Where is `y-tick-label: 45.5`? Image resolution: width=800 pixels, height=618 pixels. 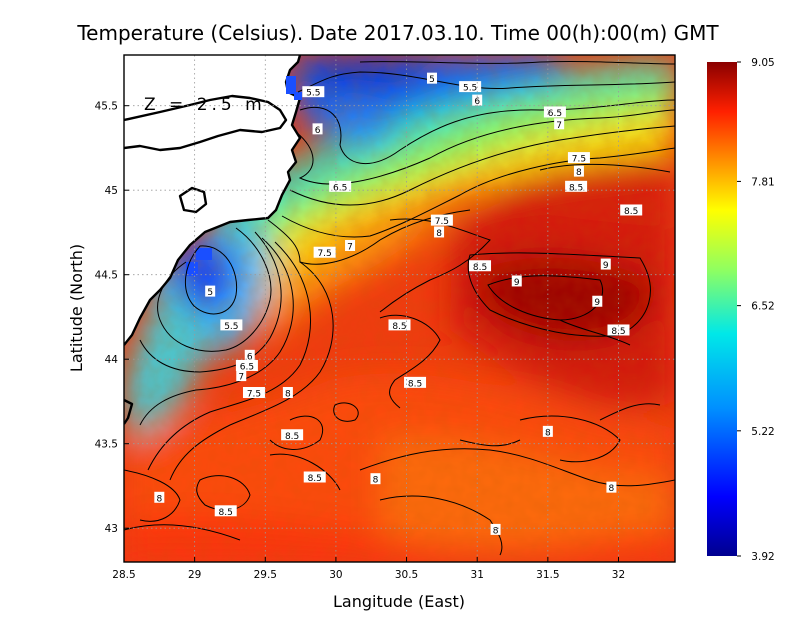 y-tick-label: 45.5 is located at coordinates (106, 107).